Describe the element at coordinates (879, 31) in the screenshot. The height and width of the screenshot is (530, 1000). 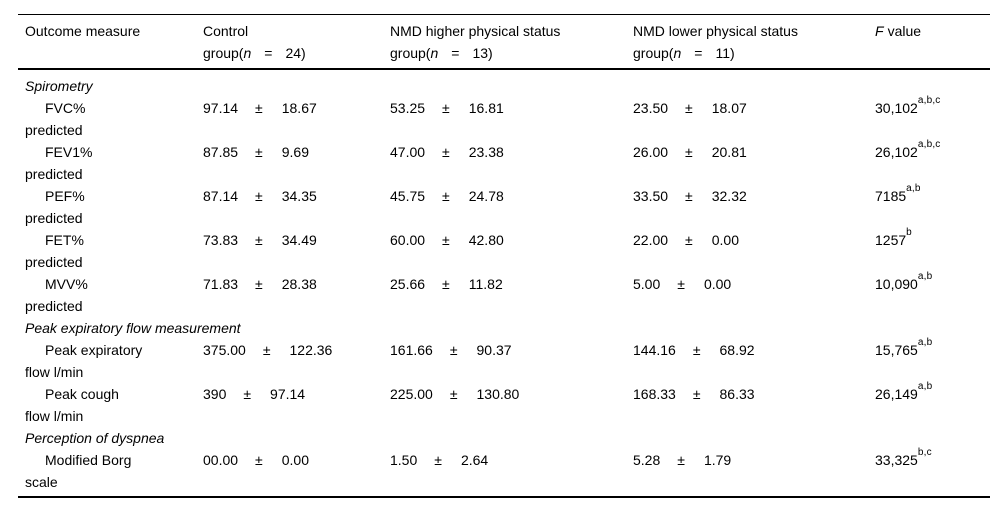
I see `f-symbol: F` at that location.